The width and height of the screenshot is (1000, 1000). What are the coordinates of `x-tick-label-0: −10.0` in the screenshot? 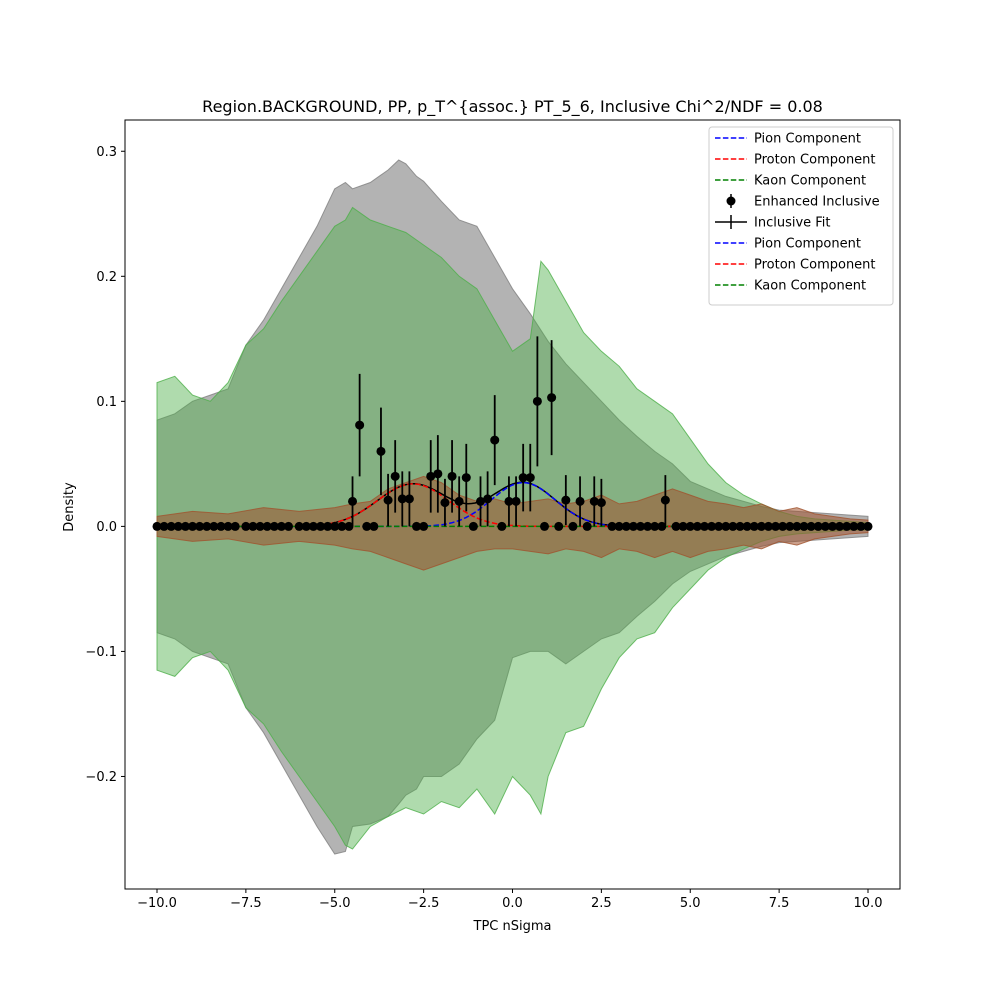 It's located at (157, 903).